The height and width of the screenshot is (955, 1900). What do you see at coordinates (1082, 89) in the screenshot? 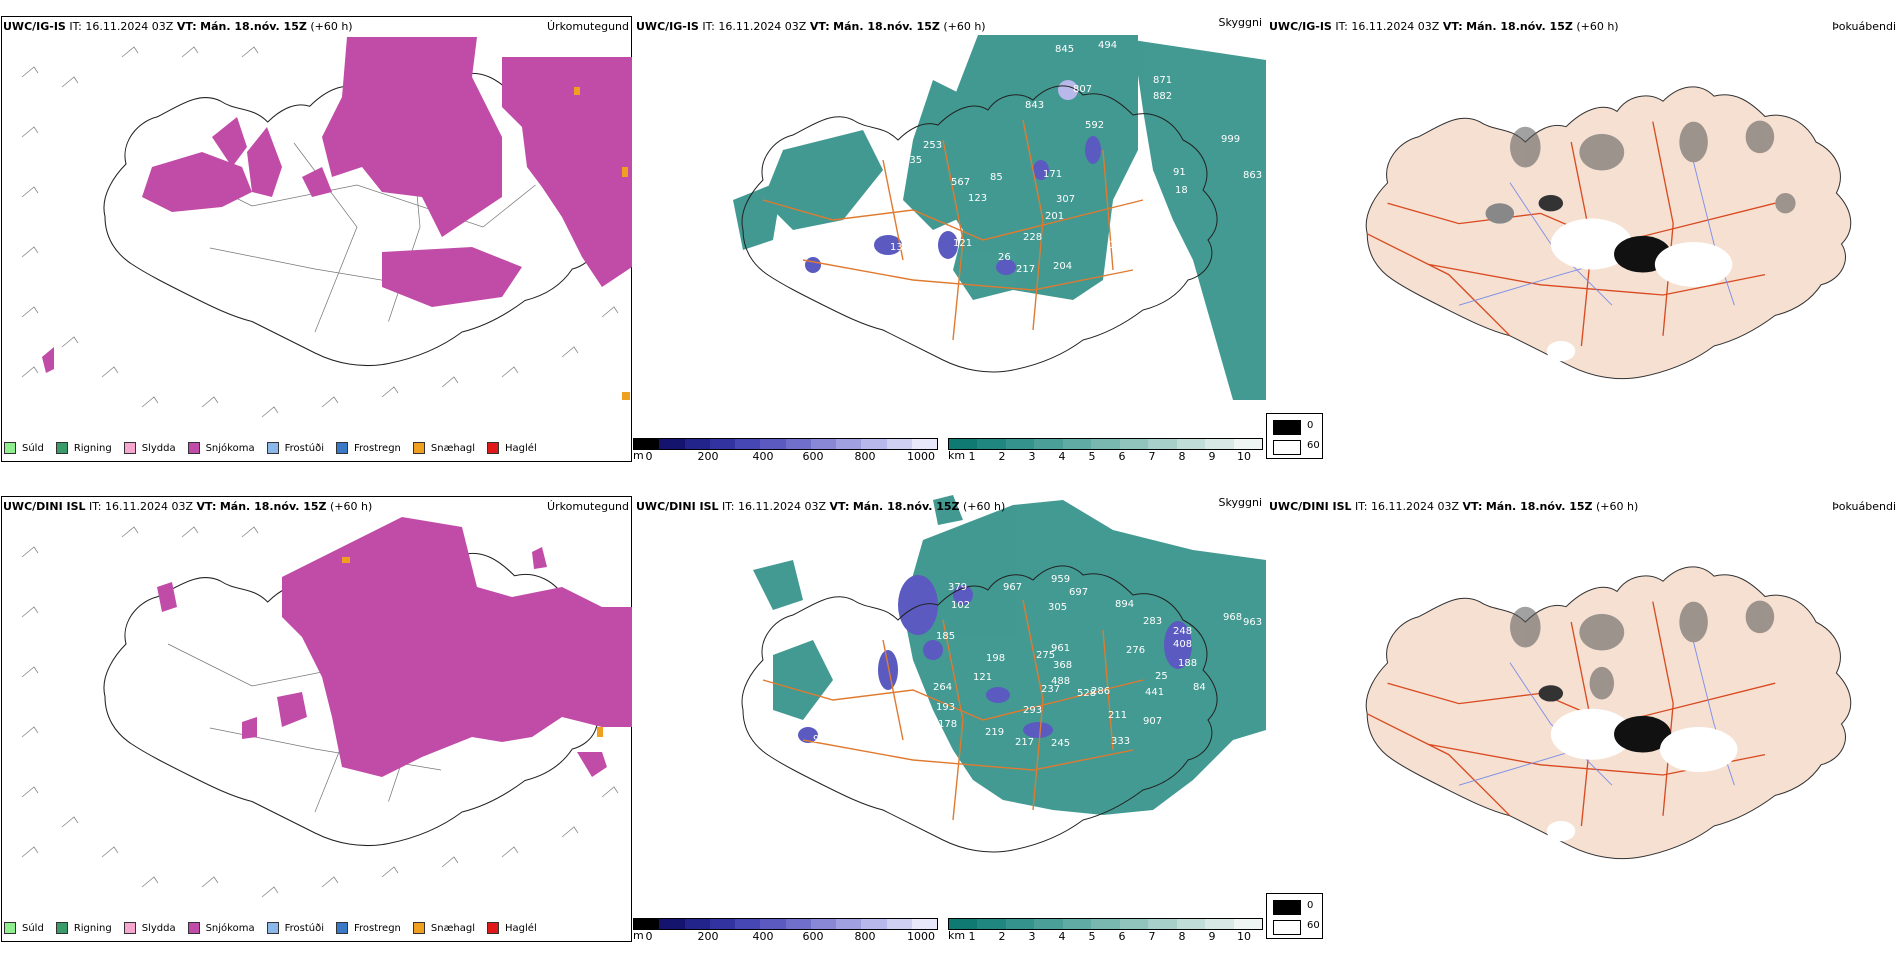
I see `cloud-base-value: 807` at bounding box center [1082, 89].